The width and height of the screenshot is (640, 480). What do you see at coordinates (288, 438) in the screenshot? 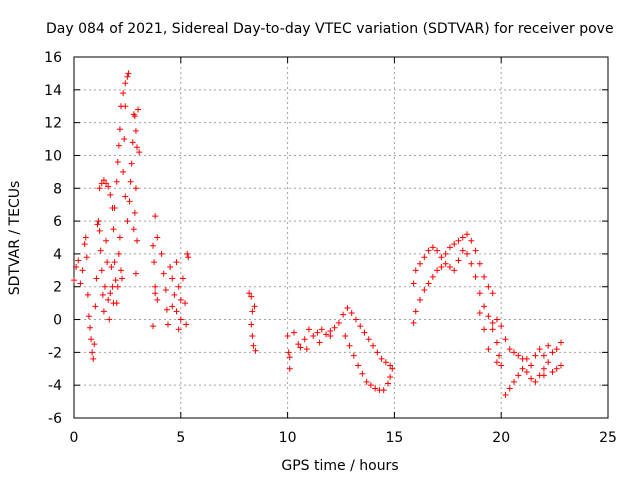
I see `x-tick-label: 10` at bounding box center [288, 438].